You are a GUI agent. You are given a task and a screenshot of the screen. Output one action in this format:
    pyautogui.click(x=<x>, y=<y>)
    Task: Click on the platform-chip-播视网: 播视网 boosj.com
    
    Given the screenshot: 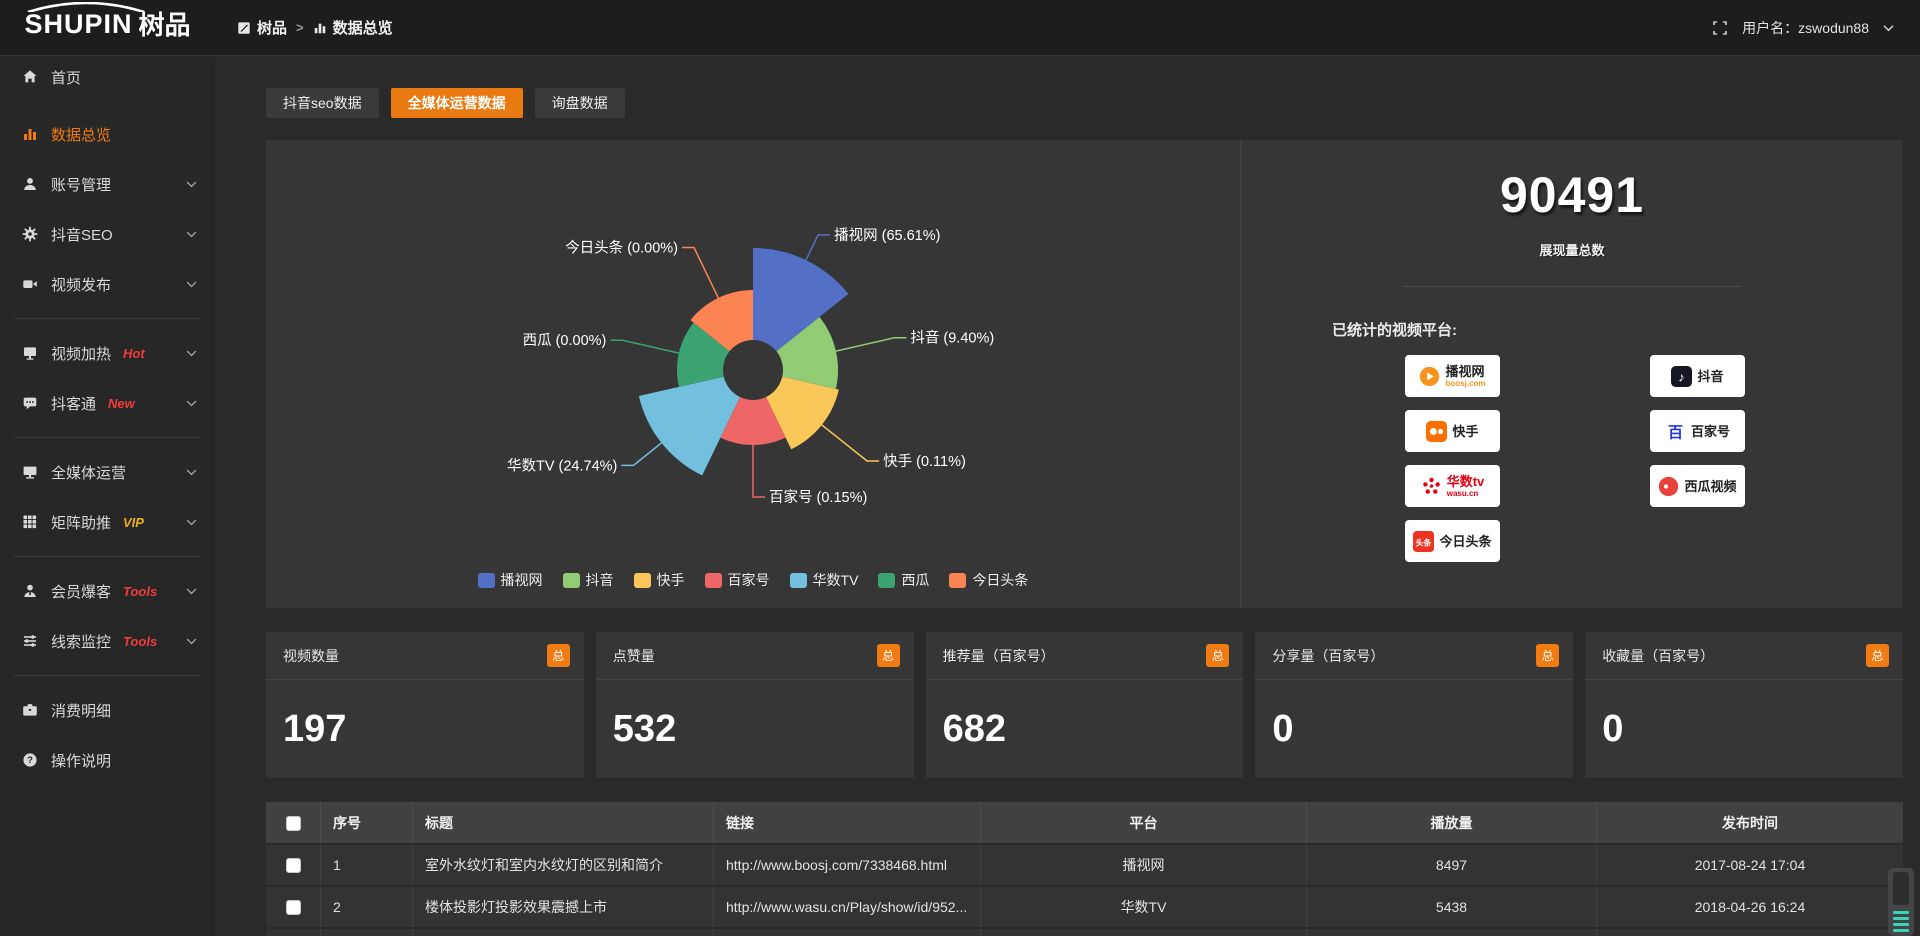 What is the action you would take?
    pyautogui.click(x=1452, y=376)
    